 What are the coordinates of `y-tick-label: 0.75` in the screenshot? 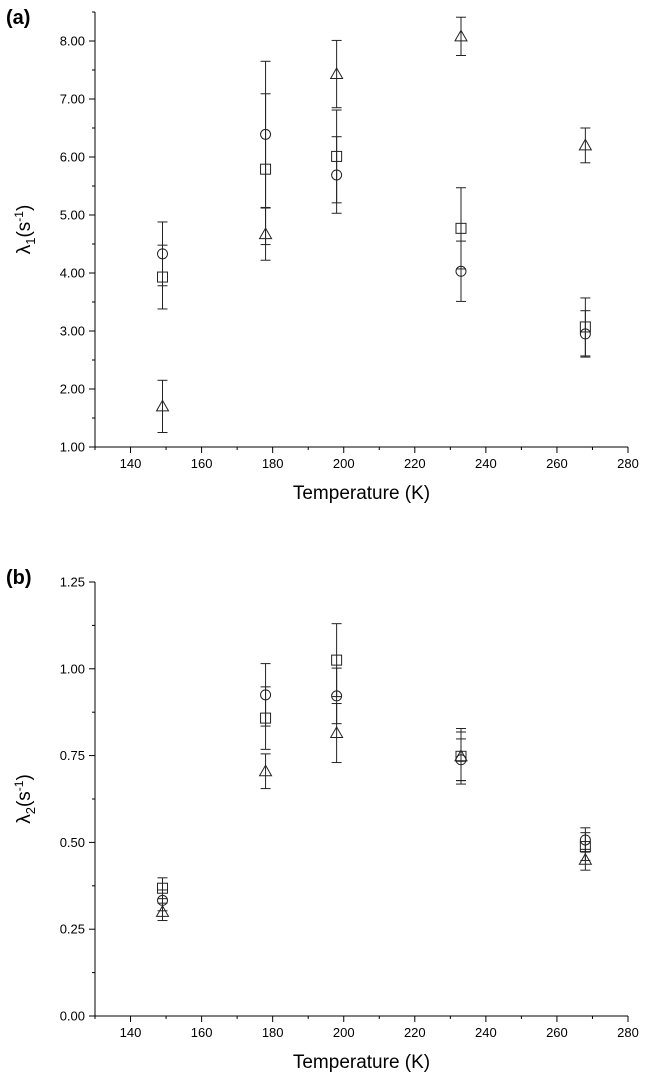 It's located at (72, 755).